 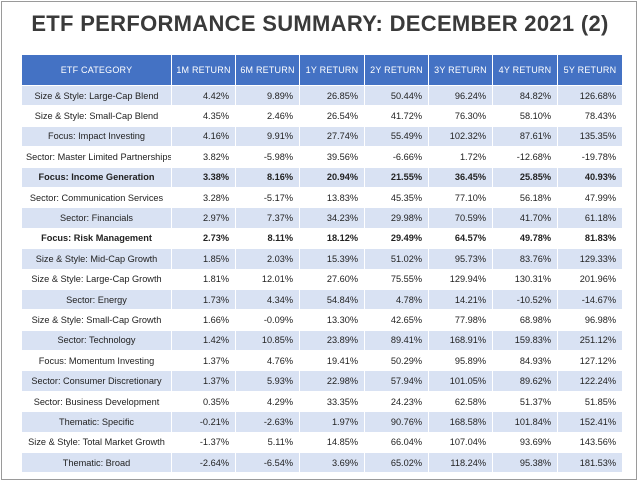 I want to click on return-cell: 14.21%, so click(x=460, y=299).